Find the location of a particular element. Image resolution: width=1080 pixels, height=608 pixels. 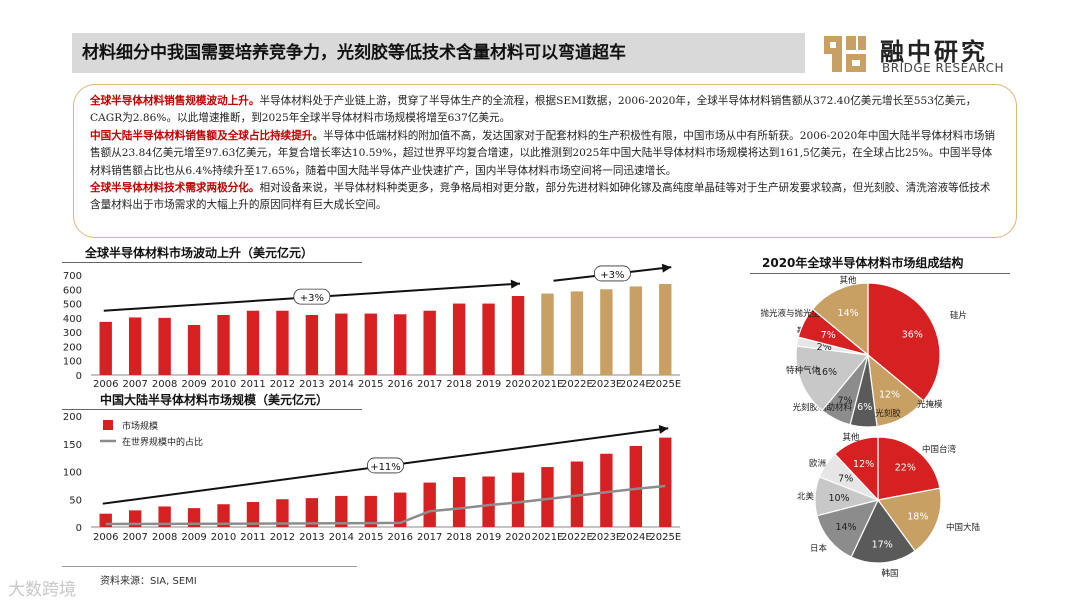

chart1-xtick: 2018 is located at coordinates (458, 384).